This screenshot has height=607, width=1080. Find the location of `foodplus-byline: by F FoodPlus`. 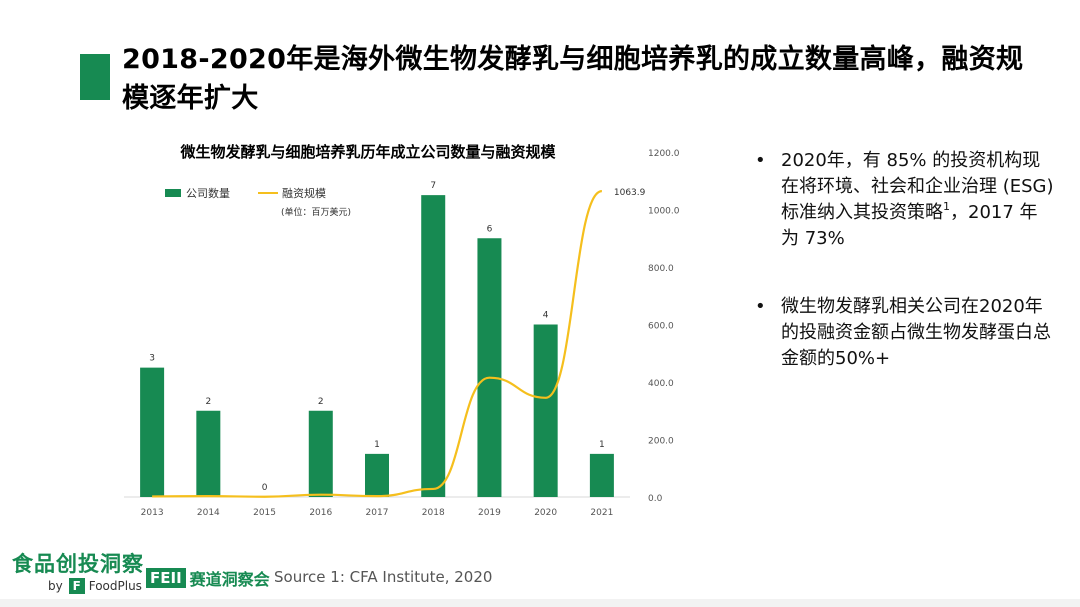

foodplus-byline: by F FoodPlus is located at coordinates (95, 586).